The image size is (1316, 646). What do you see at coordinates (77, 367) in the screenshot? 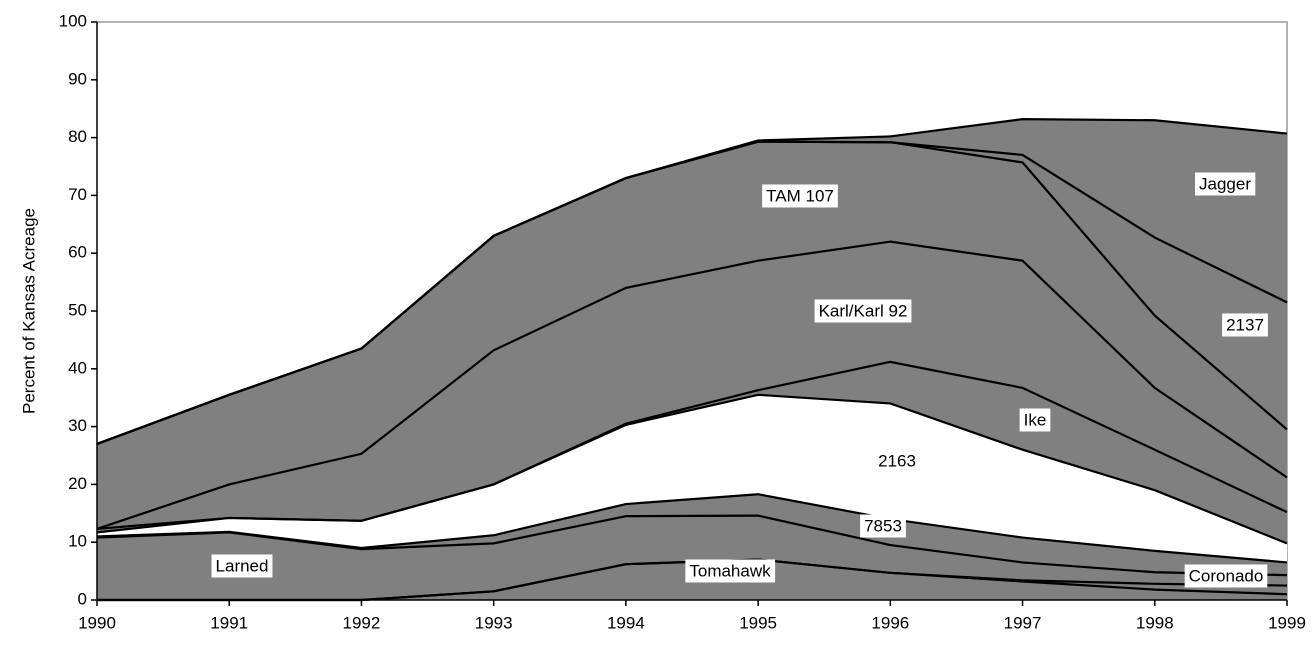
I see `y-tick-label: 40` at bounding box center [77, 367].